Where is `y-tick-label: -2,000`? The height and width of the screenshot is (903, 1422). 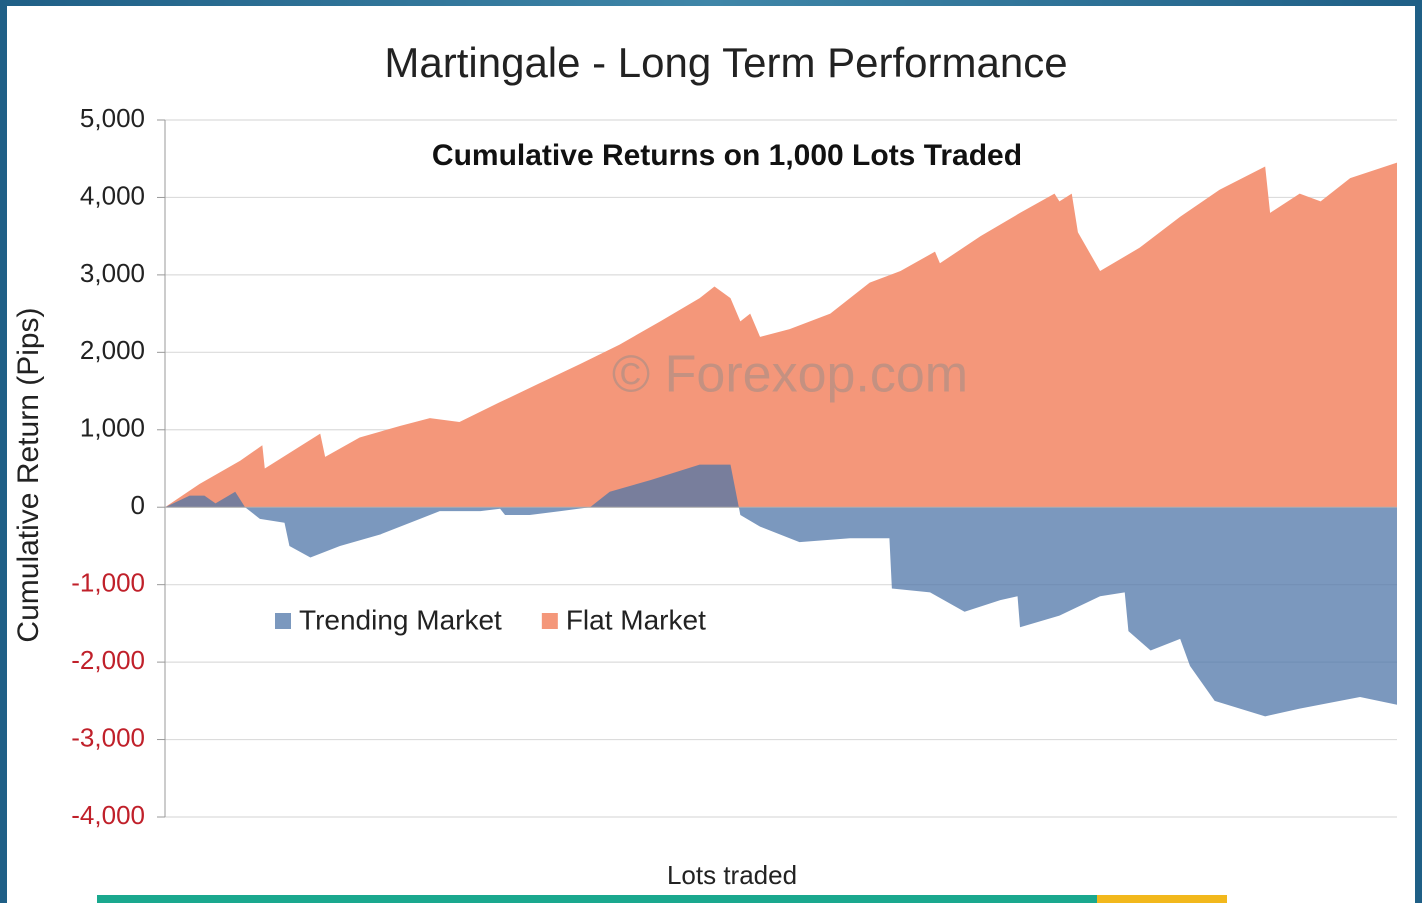
y-tick-label: -2,000 is located at coordinates (108, 660).